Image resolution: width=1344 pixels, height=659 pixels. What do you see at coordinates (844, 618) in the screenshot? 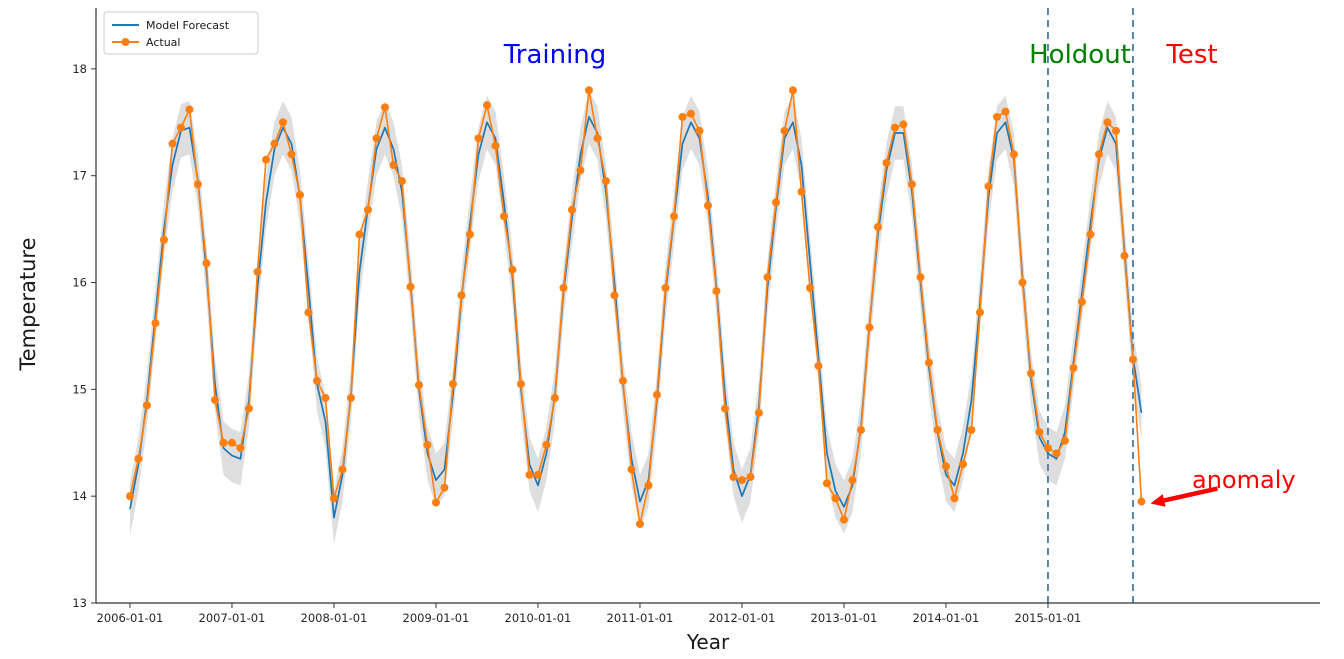
I see `x-tick-label: 2013-01-01` at bounding box center [844, 618].